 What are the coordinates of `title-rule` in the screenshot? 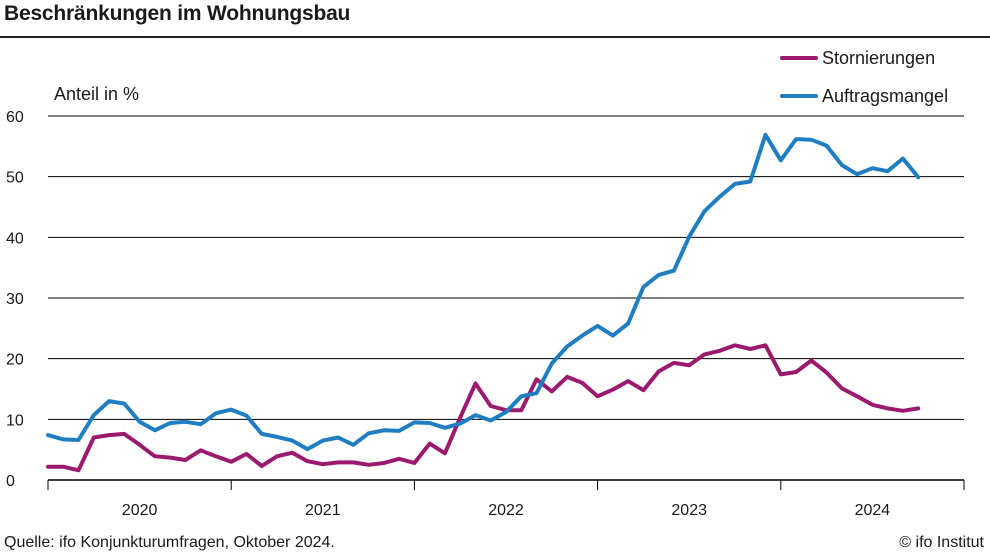 It's located at (495, 37).